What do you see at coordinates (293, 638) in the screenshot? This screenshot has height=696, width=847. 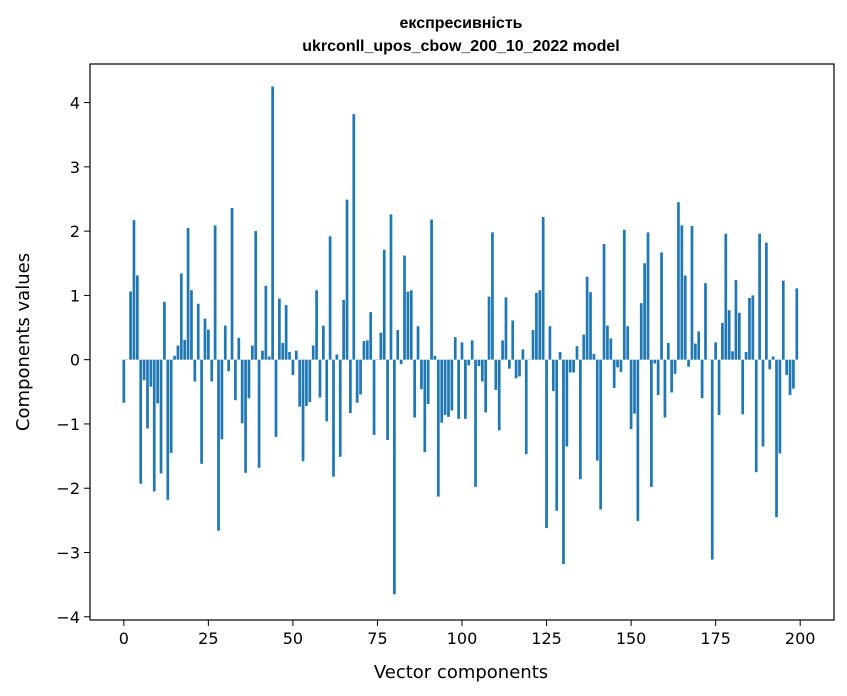 I see `x-tick-label: 50` at bounding box center [293, 638].